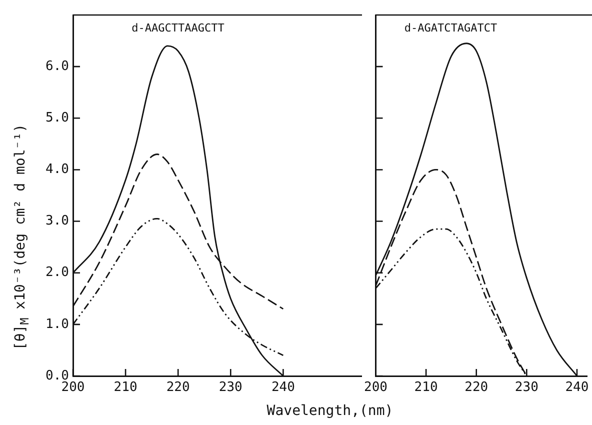 The width and height of the screenshot is (592, 425). I want to click on x-axis-title: Wavelength,(nm), so click(330, 411).